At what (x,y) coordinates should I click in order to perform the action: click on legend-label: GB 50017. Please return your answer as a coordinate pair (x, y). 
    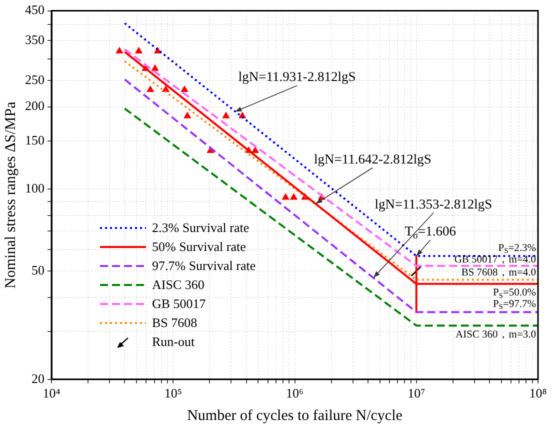
    Looking at the image, I should click on (179, 304).